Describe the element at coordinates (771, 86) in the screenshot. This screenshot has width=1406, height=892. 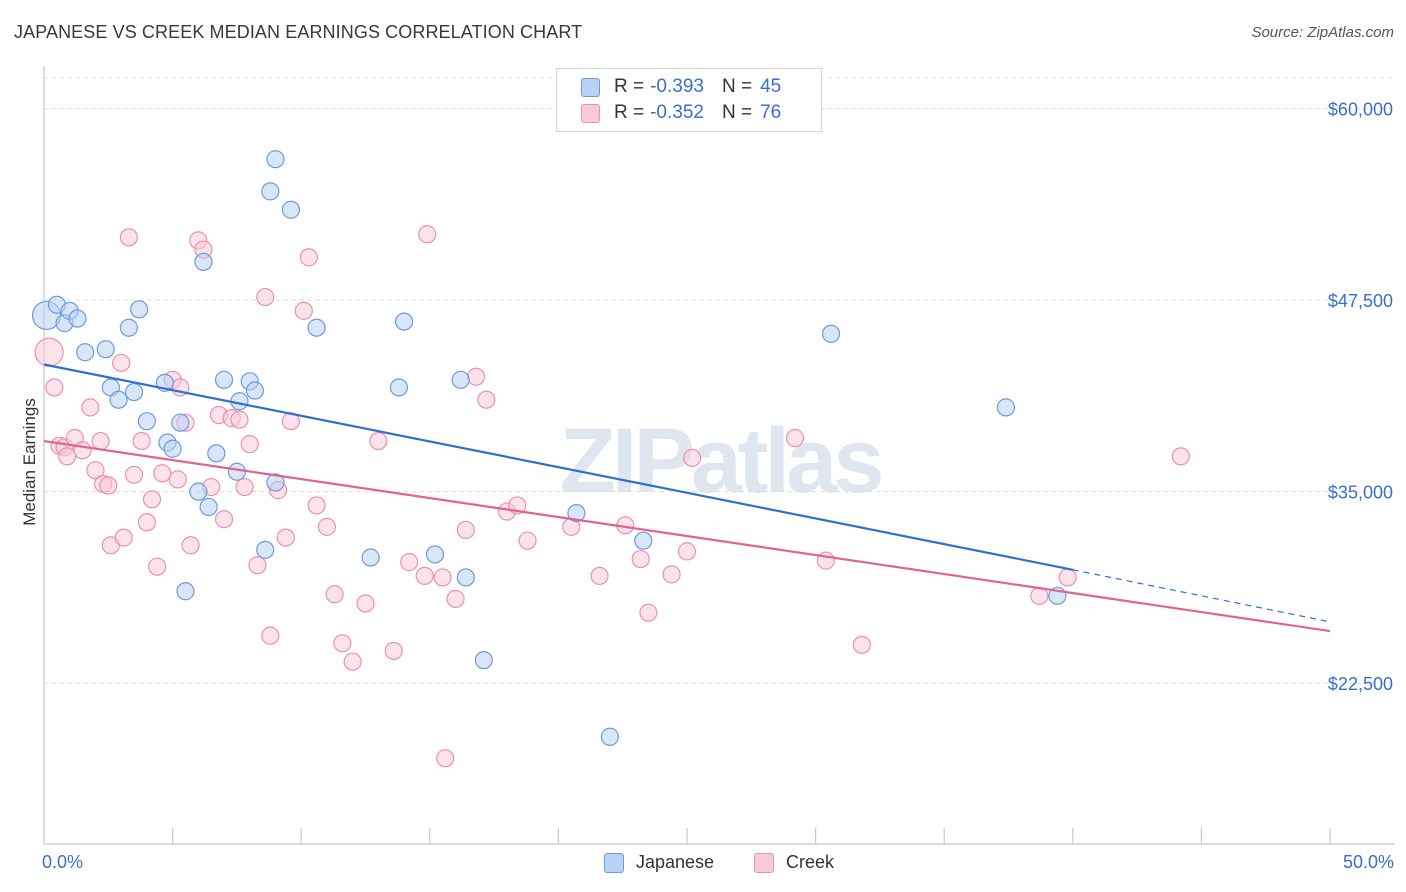
I see `n-value-japanese: 45` at that location.